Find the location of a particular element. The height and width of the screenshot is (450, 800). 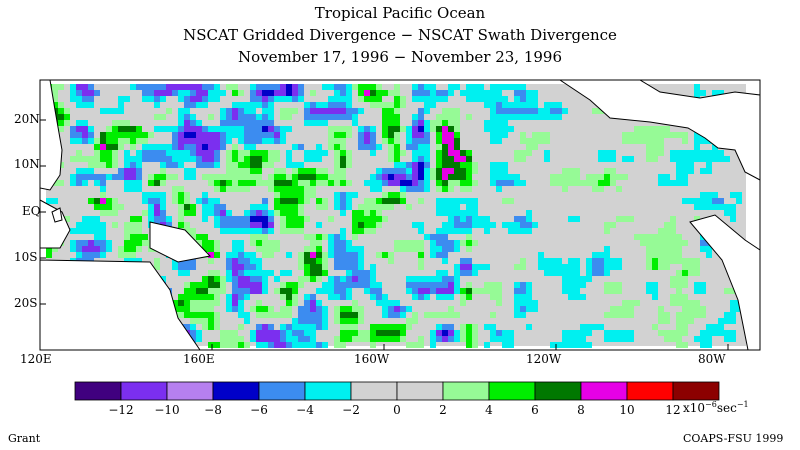

colorbar-tick-label: 2 is located at coordinates (443, 410).